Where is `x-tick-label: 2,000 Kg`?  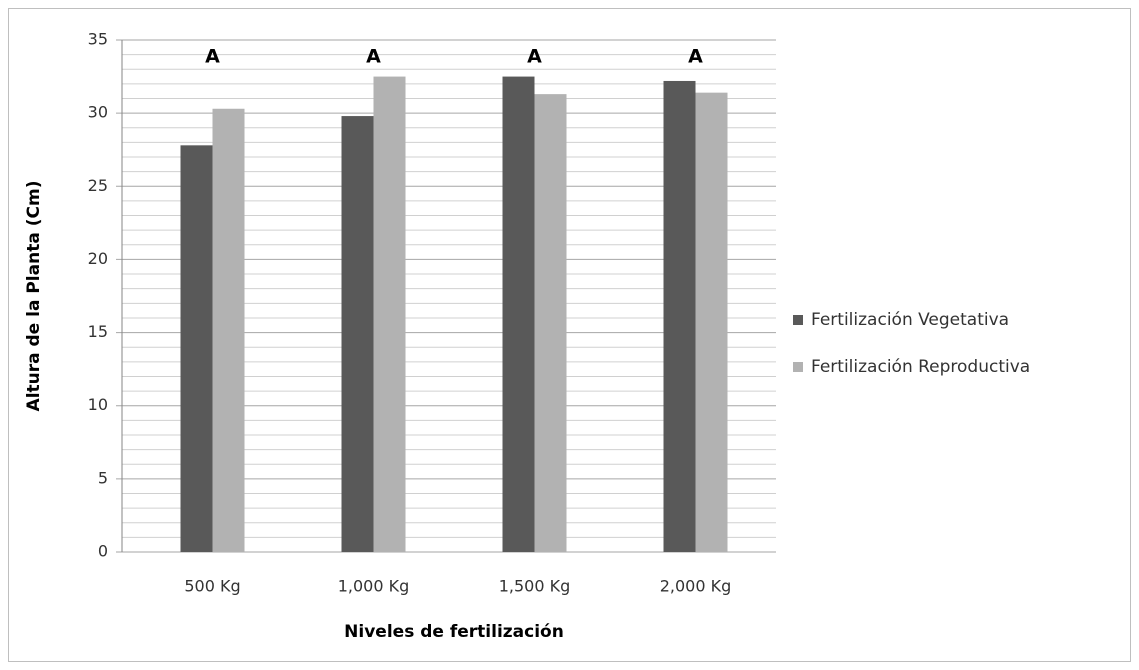
x-tick-label: 2,000 Kg is located at coordinates (696, 586).